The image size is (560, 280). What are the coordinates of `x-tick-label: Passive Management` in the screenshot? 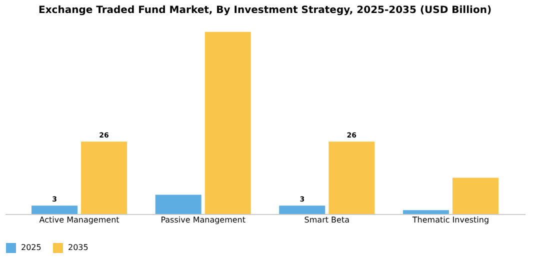 It's located at (203, 220).